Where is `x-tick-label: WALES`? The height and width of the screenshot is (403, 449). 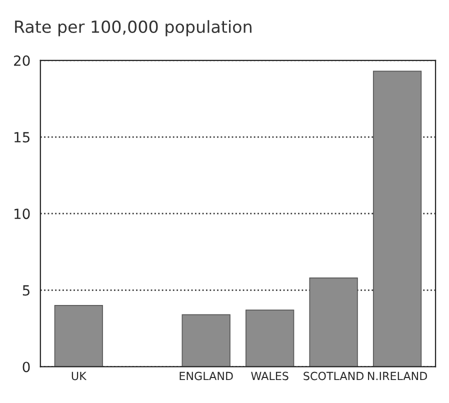 x-tick-label: WALES is located at coordinates (269, 376).